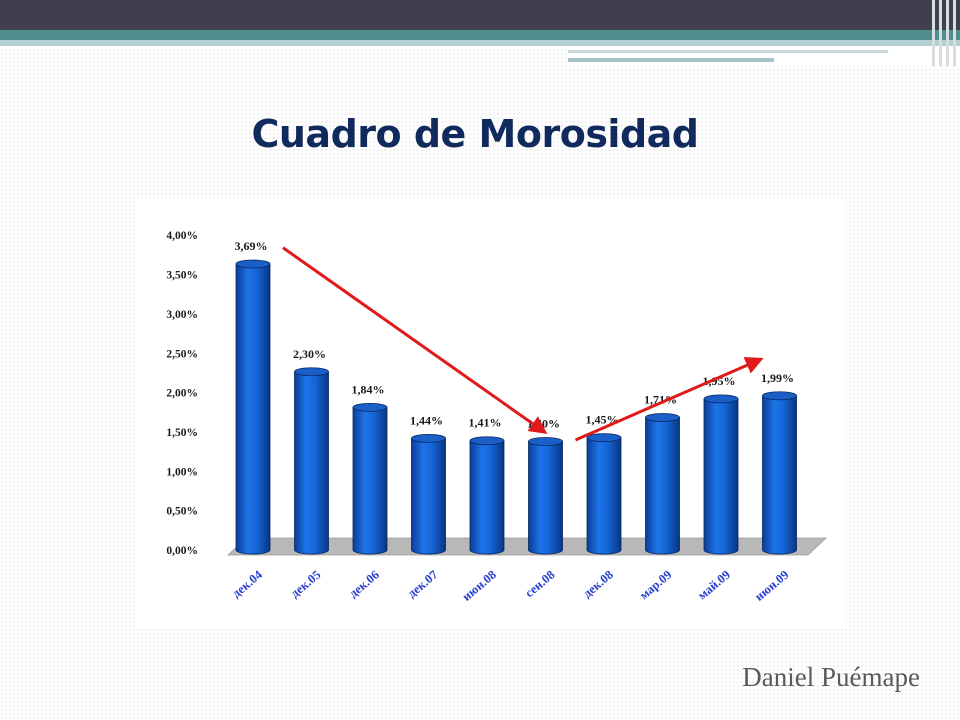 This screenshot has width=960, height=720. Describe the element at coordinates (598, 584) in the screenshot. I see `x-tick-label: дек.08` at that location.